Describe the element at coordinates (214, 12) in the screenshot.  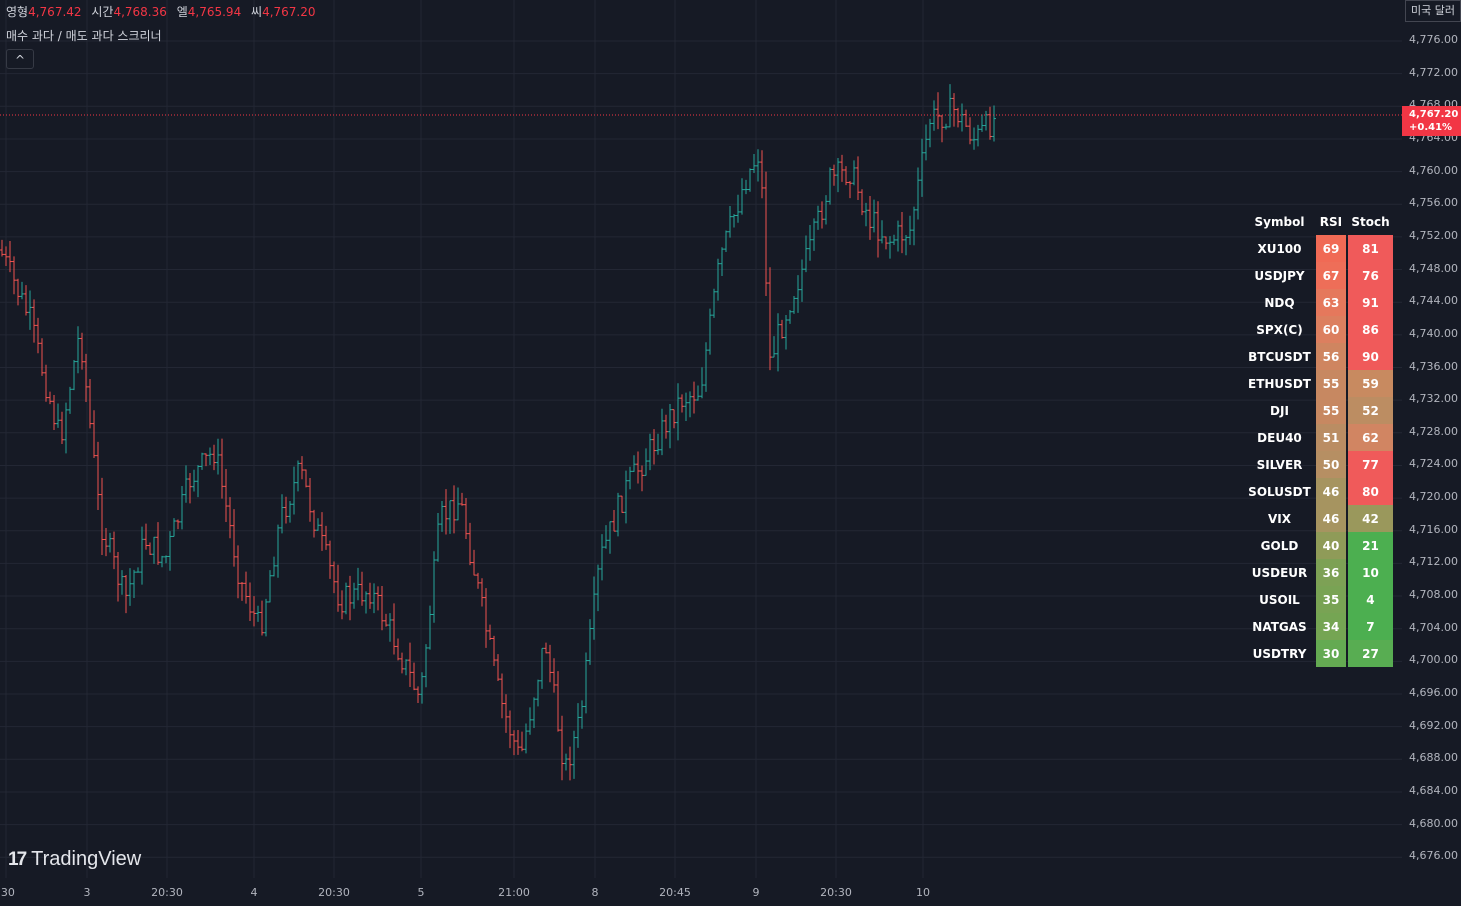
I see `low-value: 4,765.94` at that location.